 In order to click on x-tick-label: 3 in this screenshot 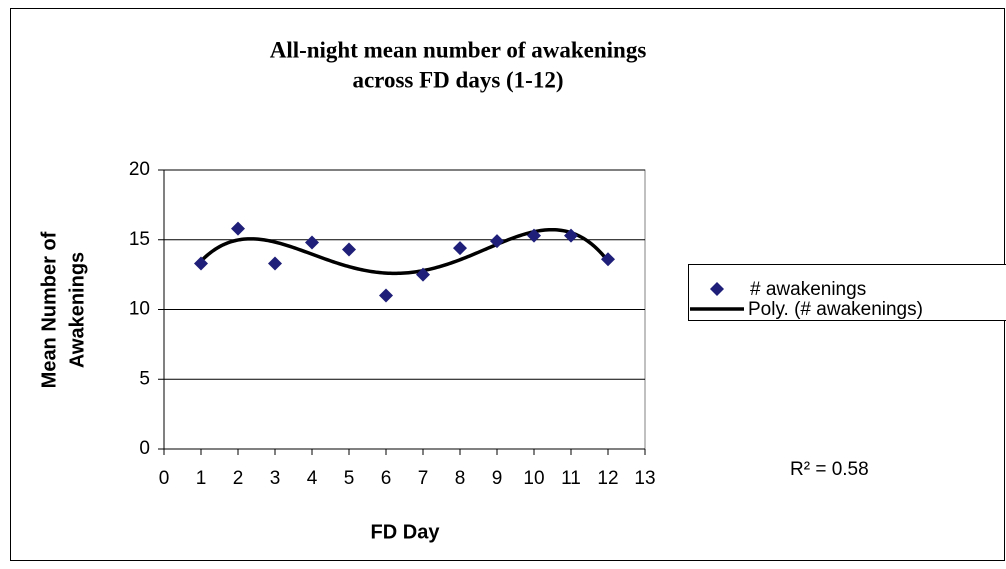, I will do `click(275, 478)`.